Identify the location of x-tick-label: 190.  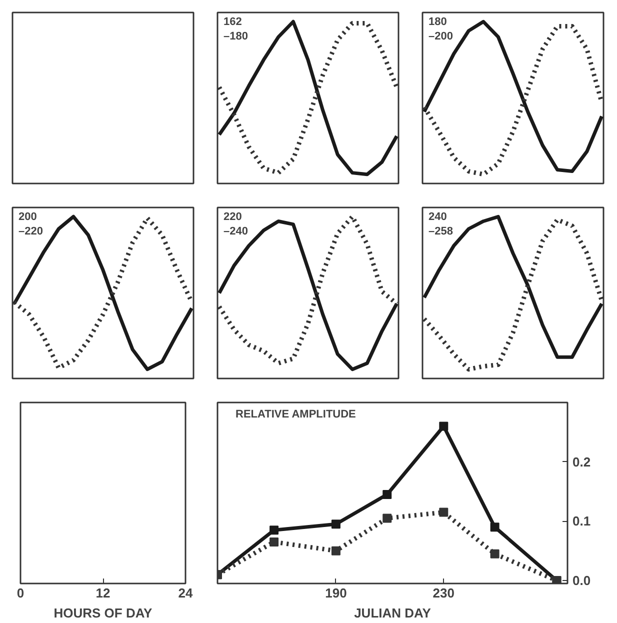
(336, 593).